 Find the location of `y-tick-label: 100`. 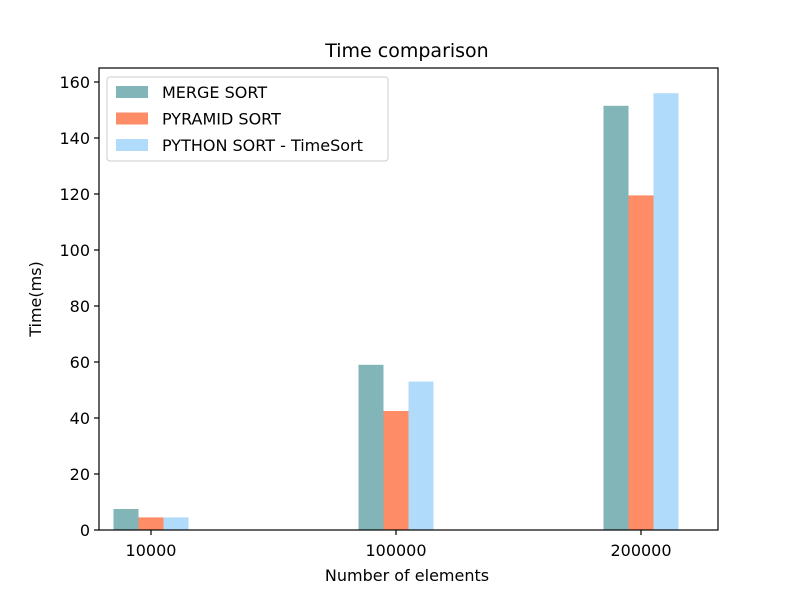

y-tick-label: 100 is located at coordinates (74, 250).